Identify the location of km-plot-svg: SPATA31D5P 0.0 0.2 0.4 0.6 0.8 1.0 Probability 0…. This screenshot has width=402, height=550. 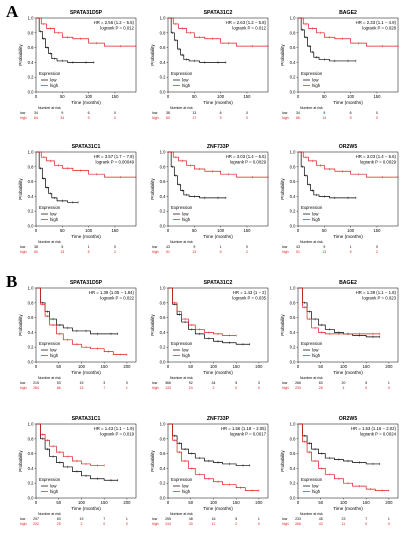
(77, 335).